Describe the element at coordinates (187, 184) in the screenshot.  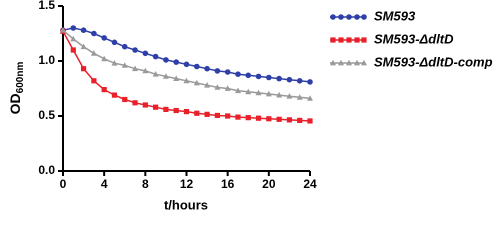
I see `x-tick-label: 12` at that location.